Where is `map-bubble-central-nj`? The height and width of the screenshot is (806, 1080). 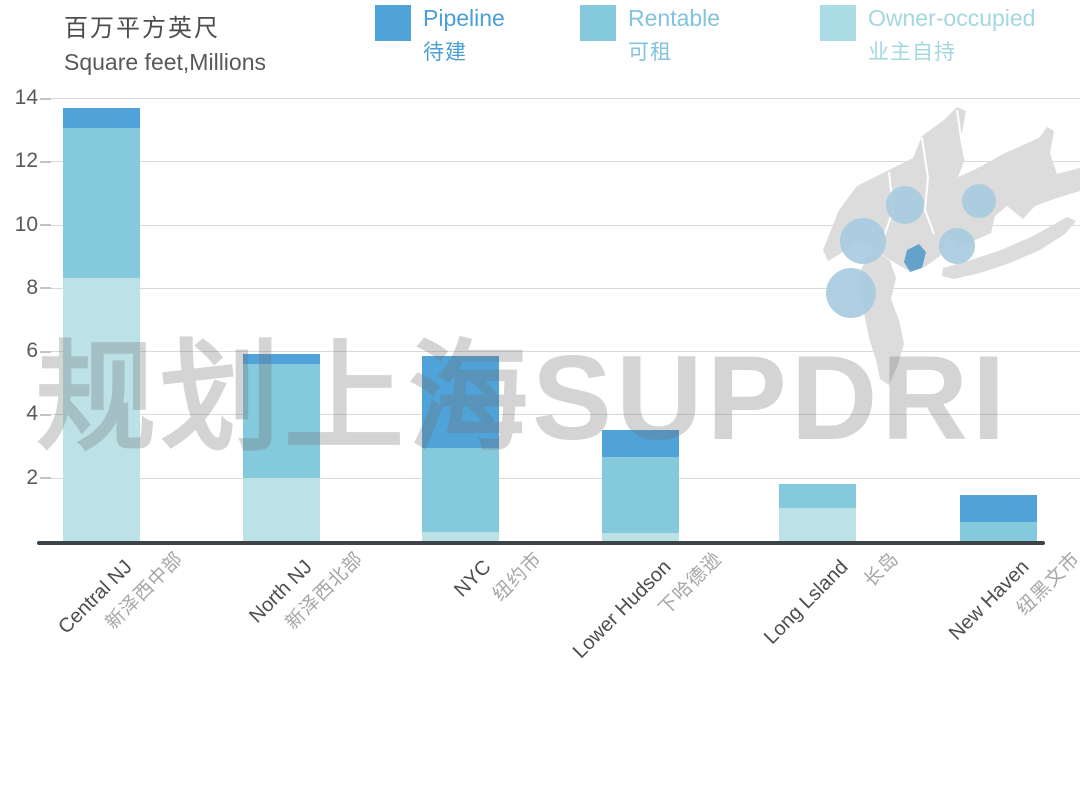 map-bubble-central-nj is located at coordinates (851, 293).